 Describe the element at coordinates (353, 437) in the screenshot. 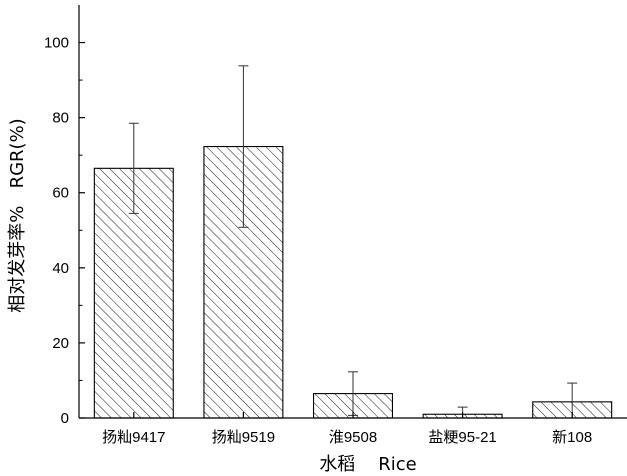

I see `x-tick-label: 淮9508` at that location.